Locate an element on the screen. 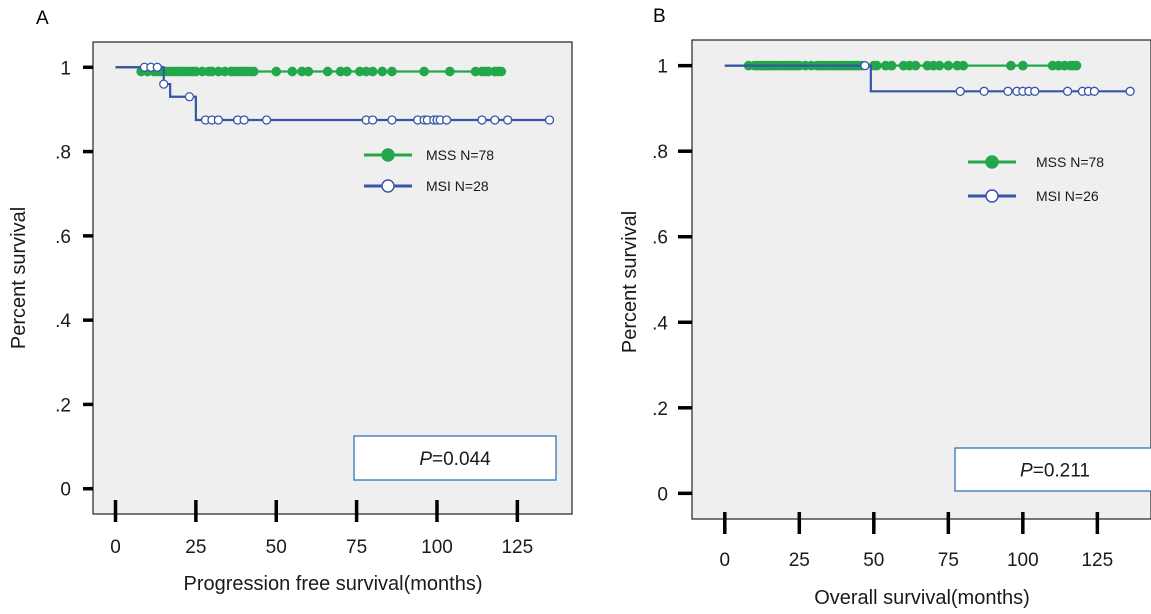  x-axis-title: Overall survival(months) is located at coordinates (922, 598).